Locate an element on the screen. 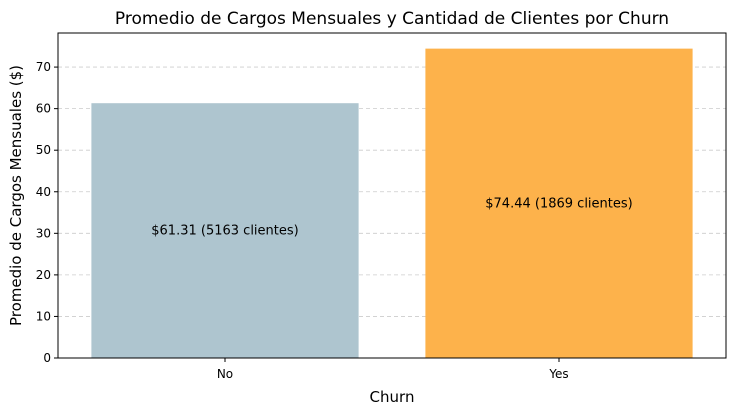 This screenshot has width=734, height=419. y-tick-label: 20 is located at coordinates (43, 275).